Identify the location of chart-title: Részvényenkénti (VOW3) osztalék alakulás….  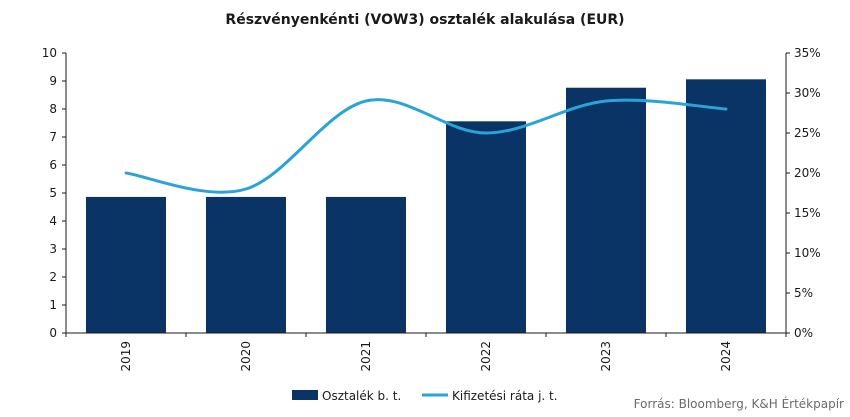
(424, 20).